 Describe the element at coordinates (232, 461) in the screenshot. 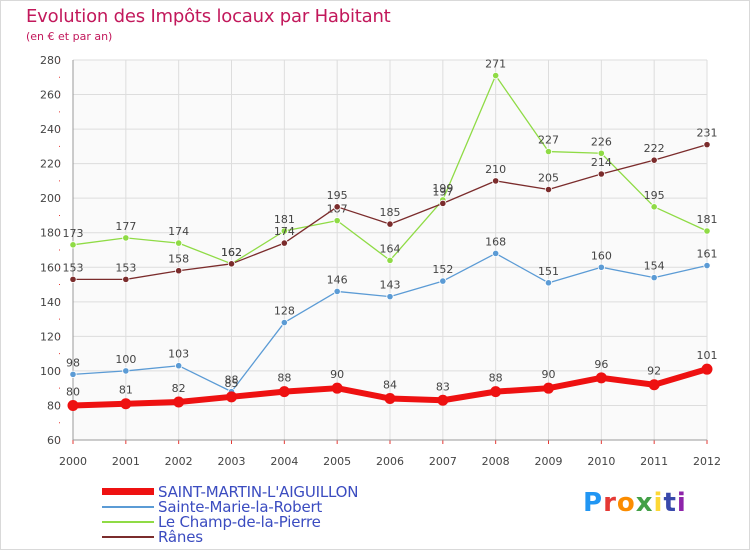

I see `x-tick-label: 2003` at that location.